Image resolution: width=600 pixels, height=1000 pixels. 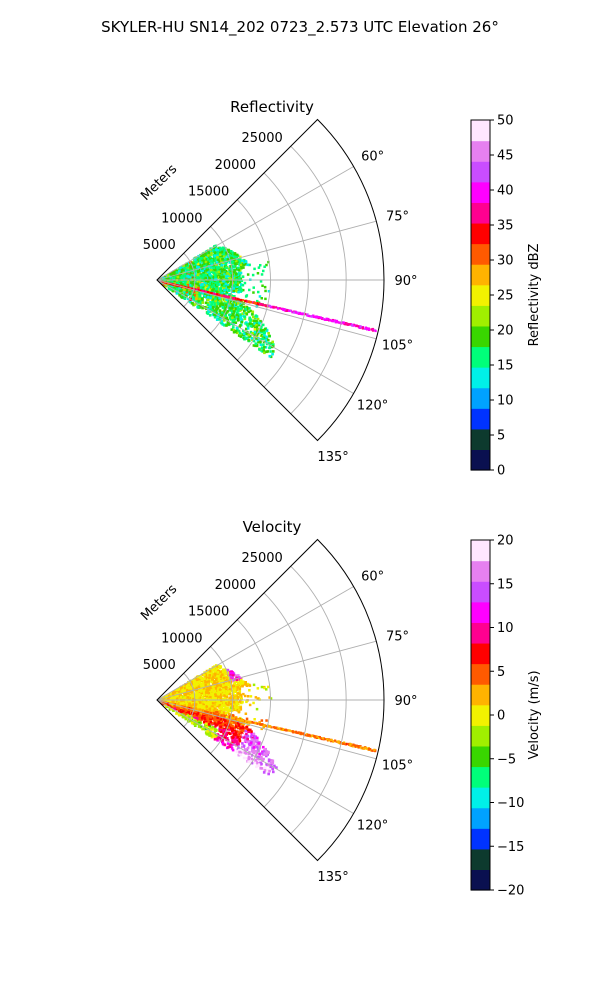 I want to click on panel-title: Reflectivity, so click(x=272, y=107).